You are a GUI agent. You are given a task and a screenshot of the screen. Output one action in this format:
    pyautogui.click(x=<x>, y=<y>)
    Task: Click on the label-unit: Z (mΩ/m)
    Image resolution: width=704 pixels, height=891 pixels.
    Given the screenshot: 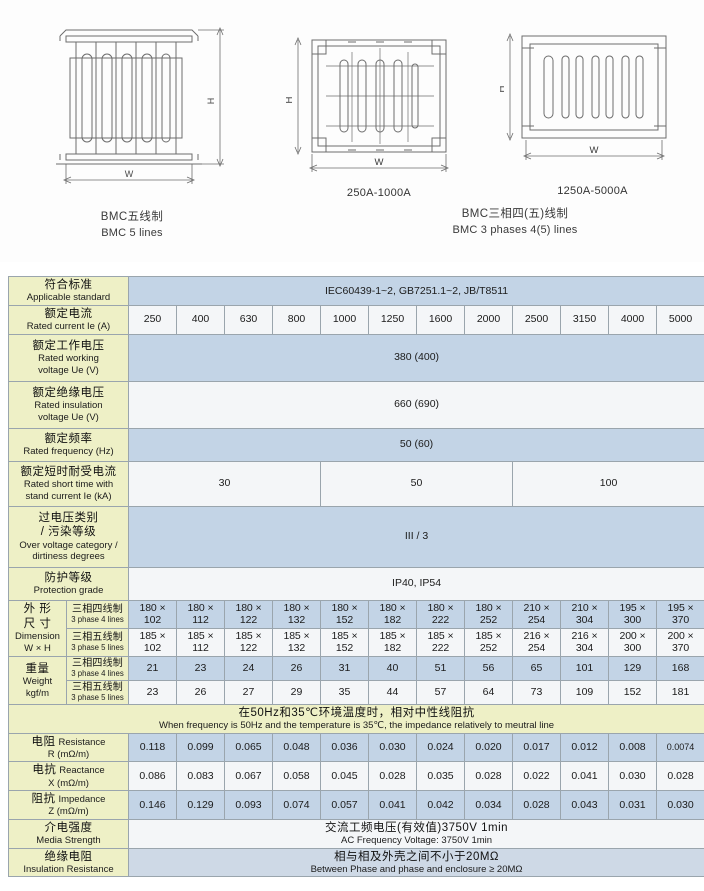 What is the action you would take?
    pyautogui.click(x=68, y=812)
    